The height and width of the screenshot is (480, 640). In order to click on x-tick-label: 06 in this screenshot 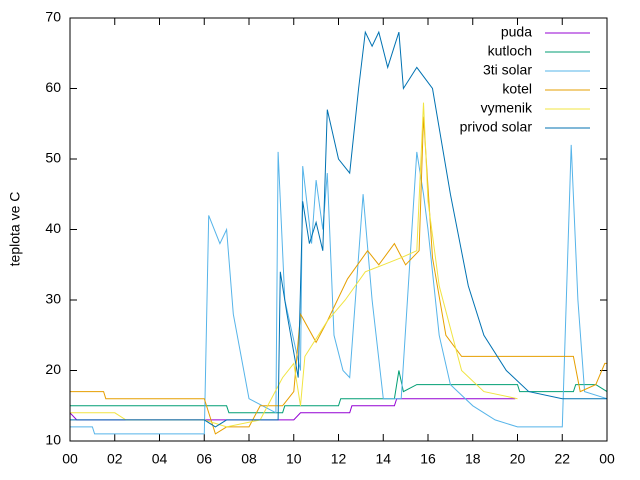, I will do `click(204, 459)`.